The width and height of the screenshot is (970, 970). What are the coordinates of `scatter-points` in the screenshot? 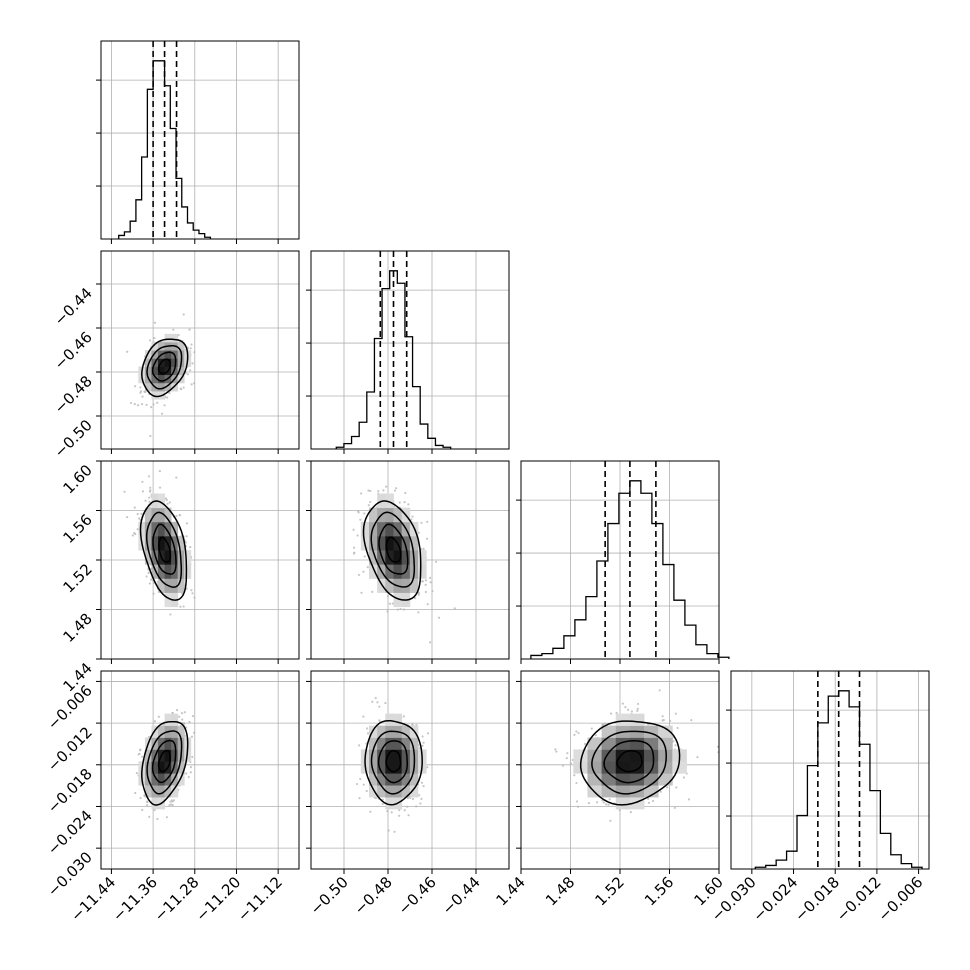 It's located at (636, 755).